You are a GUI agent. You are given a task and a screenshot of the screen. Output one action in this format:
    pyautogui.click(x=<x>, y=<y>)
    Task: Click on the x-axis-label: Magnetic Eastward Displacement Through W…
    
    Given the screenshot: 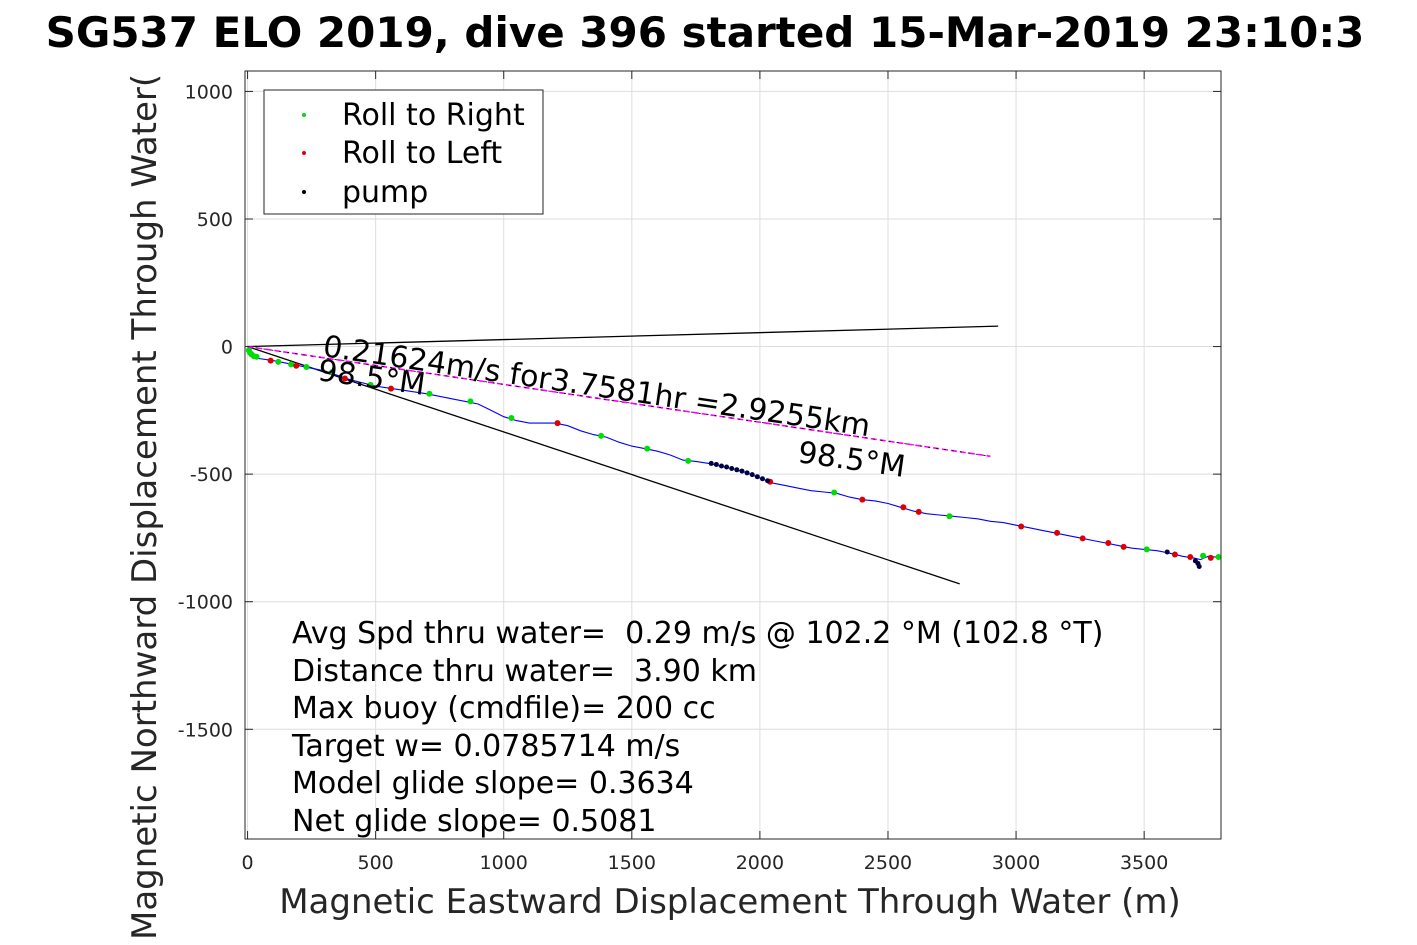 What is the action you would take?
    pyautogui.click(x=730, y=902)
    